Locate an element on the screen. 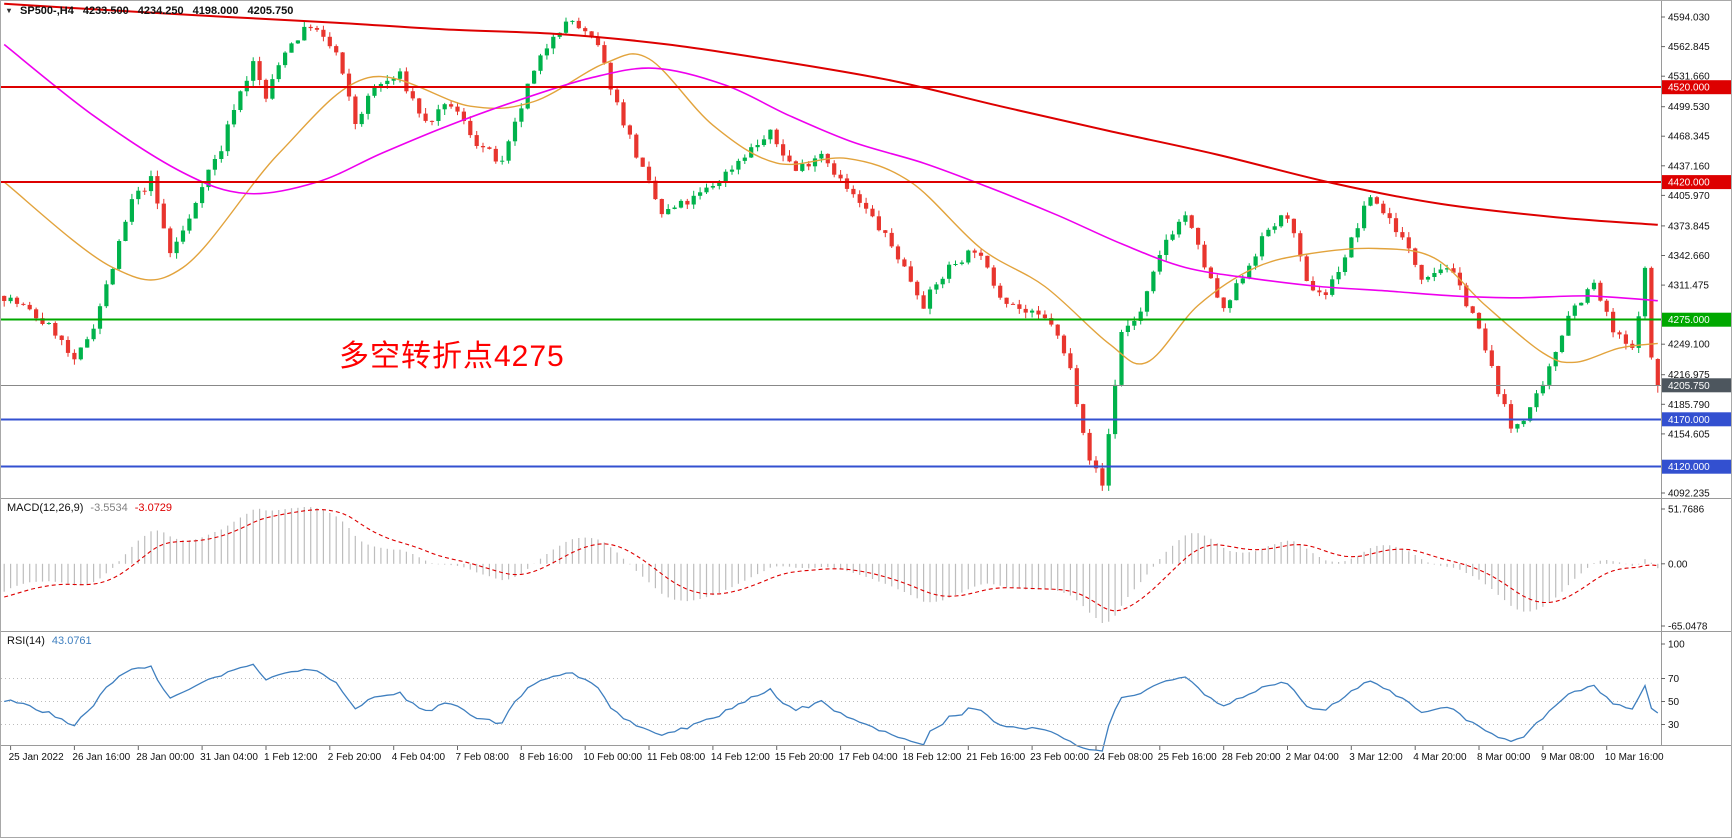 The height and width of the screenshot is (838, 1732). time-axis-label: 7 Feb 08:00 is located at coordinates (483, 757).